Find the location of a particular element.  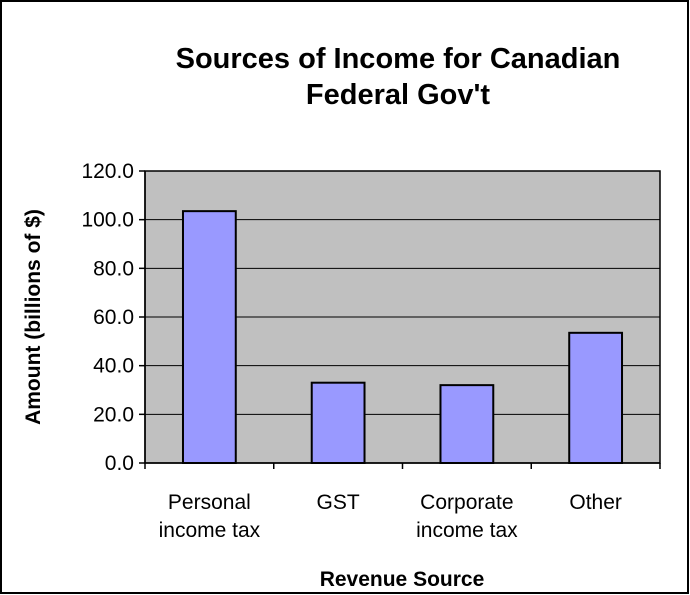

y-tick-label-0: 0.0 is located at coordinates (119, 463).